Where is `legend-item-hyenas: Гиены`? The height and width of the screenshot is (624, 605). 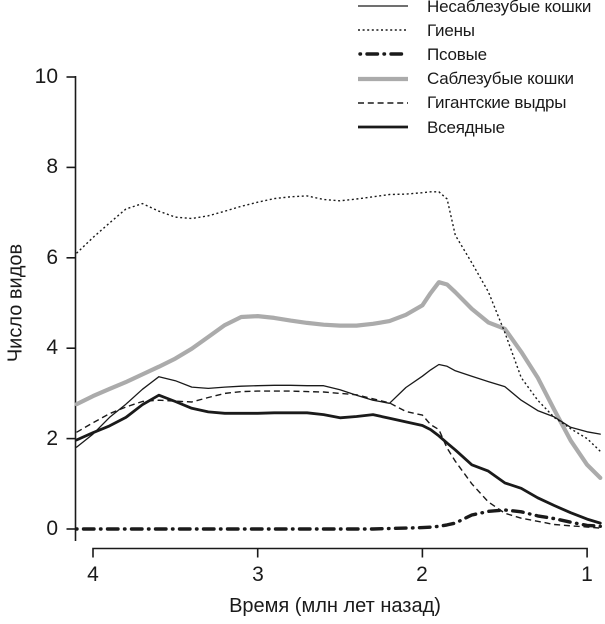 legend-item-hyenas: Гиены is located at coordinates (474, 30).